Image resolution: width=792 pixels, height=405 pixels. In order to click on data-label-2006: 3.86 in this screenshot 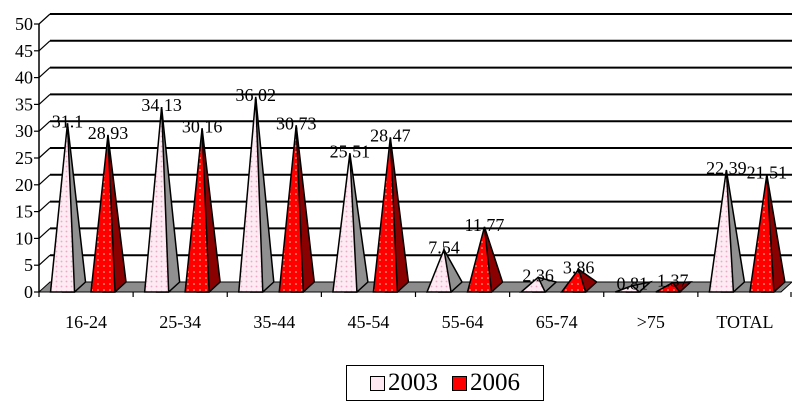, I will do `click(579, 267)`.